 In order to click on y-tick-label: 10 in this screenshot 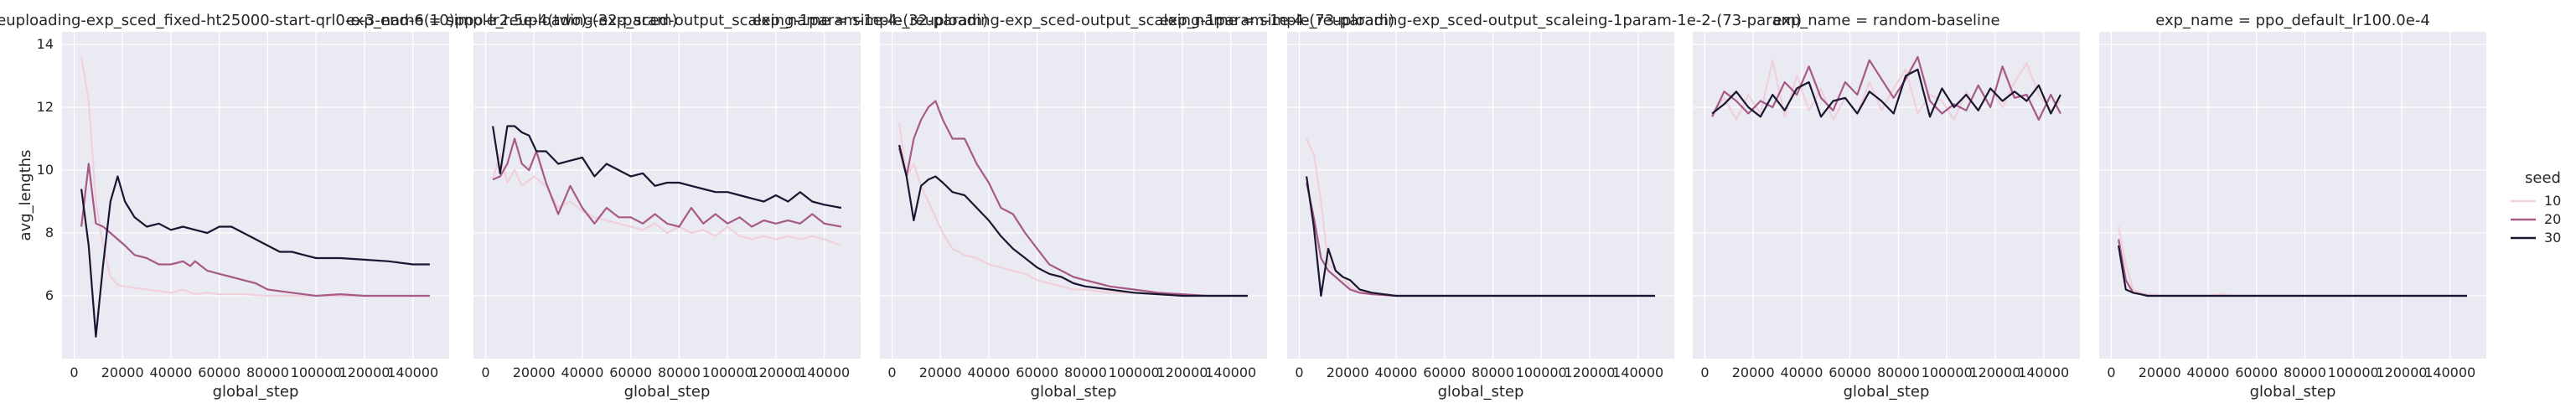, I will do `click(45, 170)`.